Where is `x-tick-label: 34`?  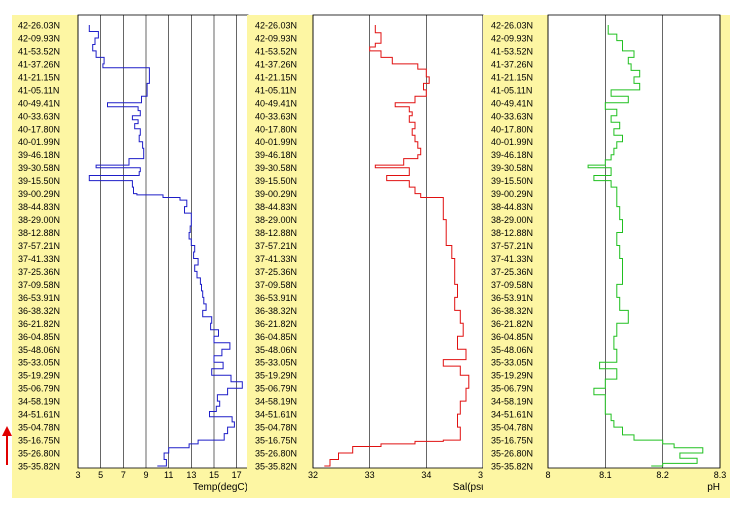
x-tick-label: 34 is located at coordinates (426, 475).